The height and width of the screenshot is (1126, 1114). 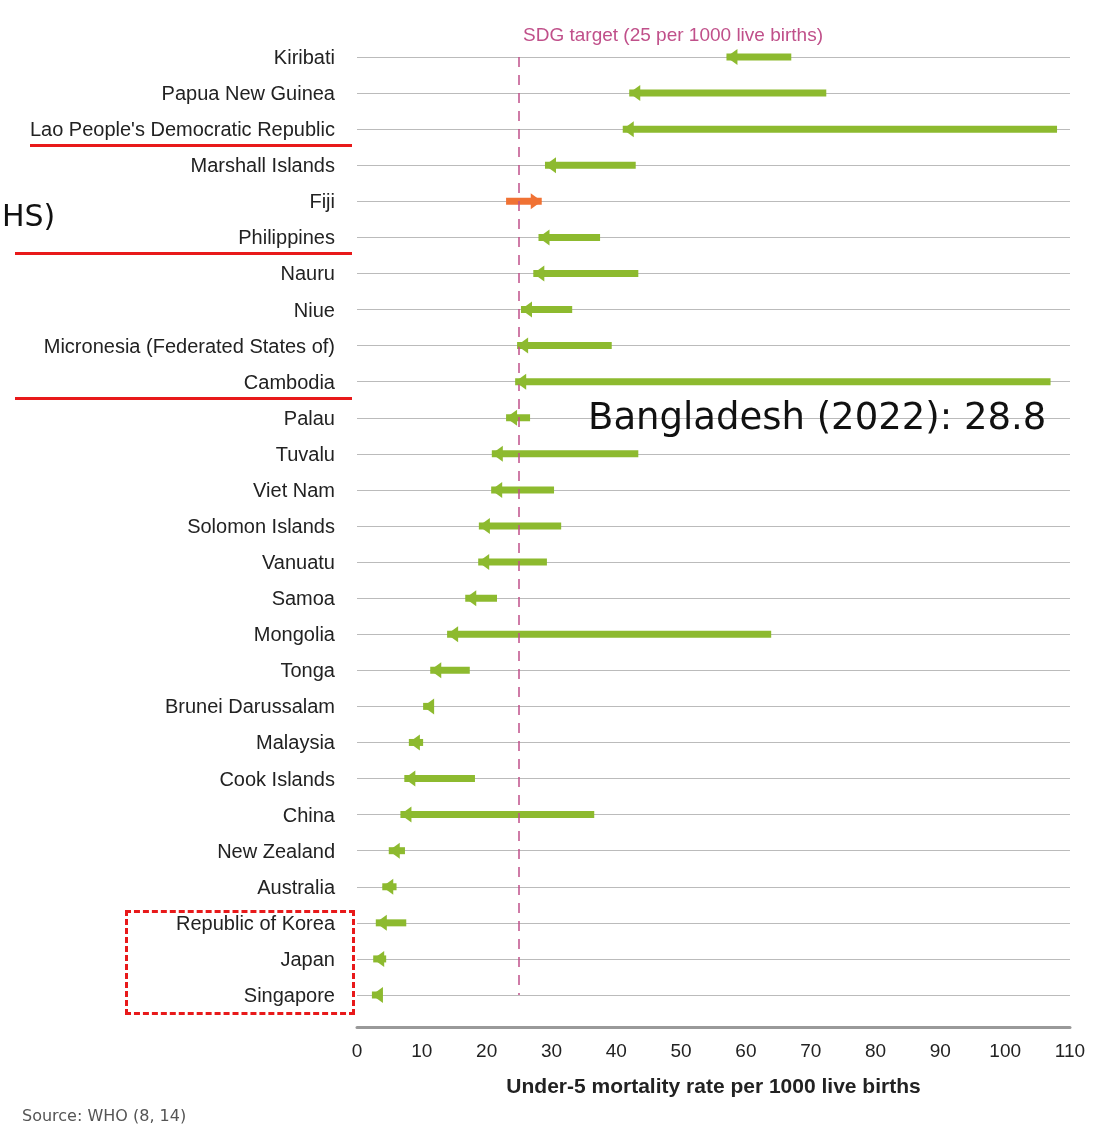 What do you see at coordinates (294, 489) in the screenshot?
I see `y-tick-label: Viet Nam` at bounding box center [294, 489].